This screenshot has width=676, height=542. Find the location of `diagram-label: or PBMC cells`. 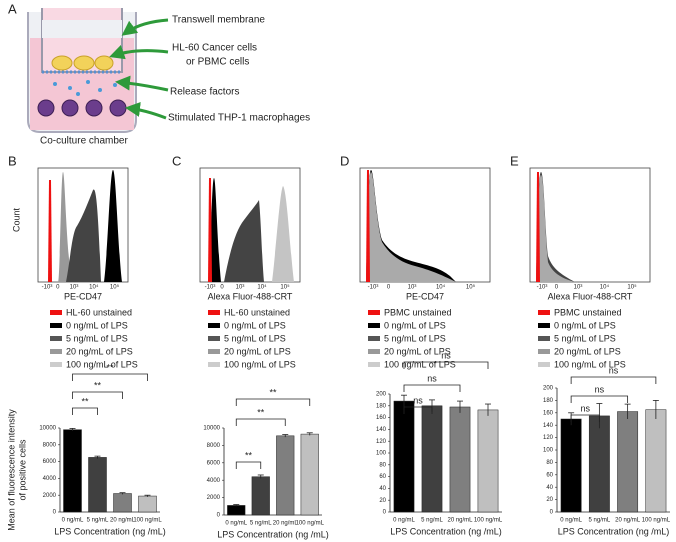

diagram-label: or PBMC cells is located at coordinates (217, 62).